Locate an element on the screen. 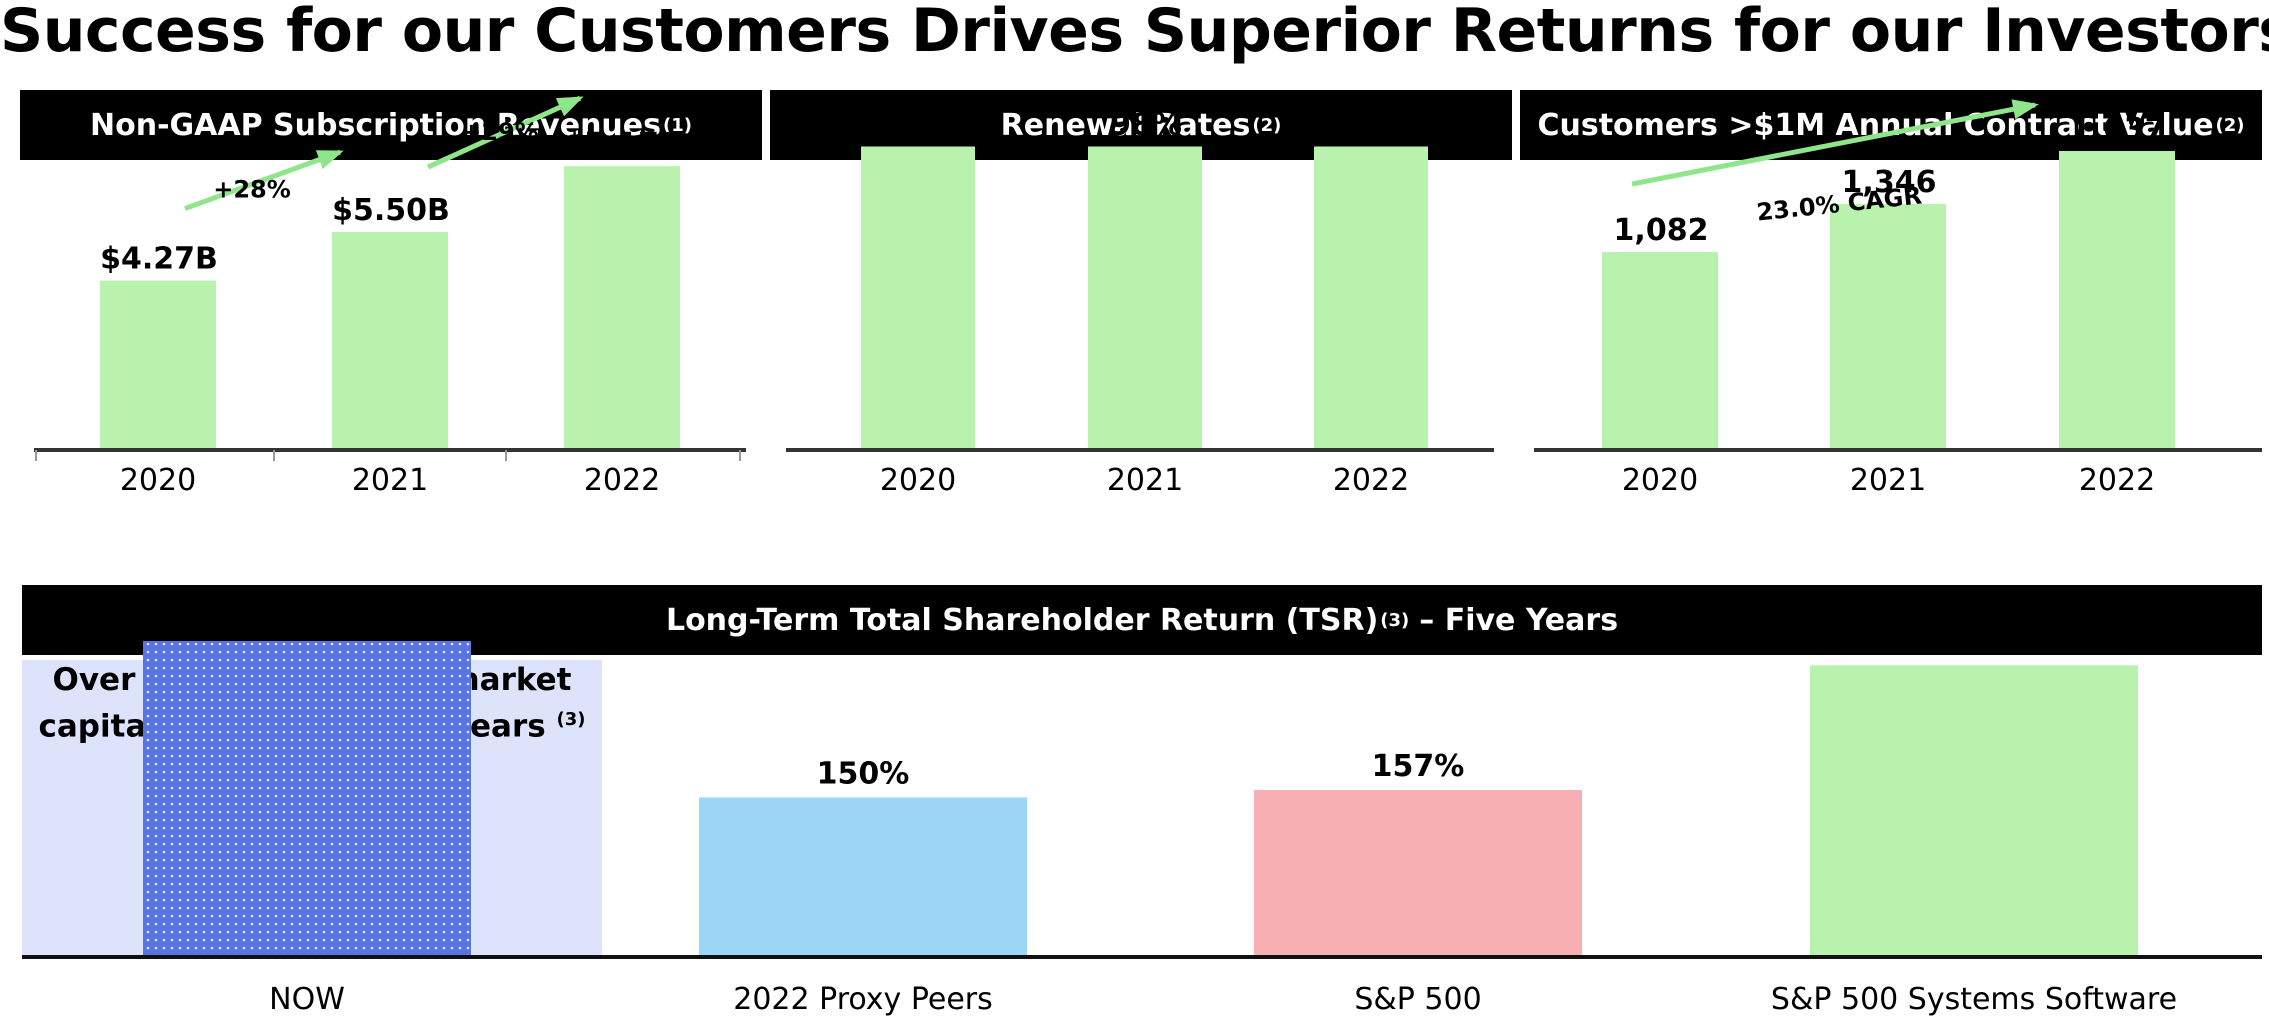  revenue-growth-arrow-2-head is located at coordinates (569, 106).